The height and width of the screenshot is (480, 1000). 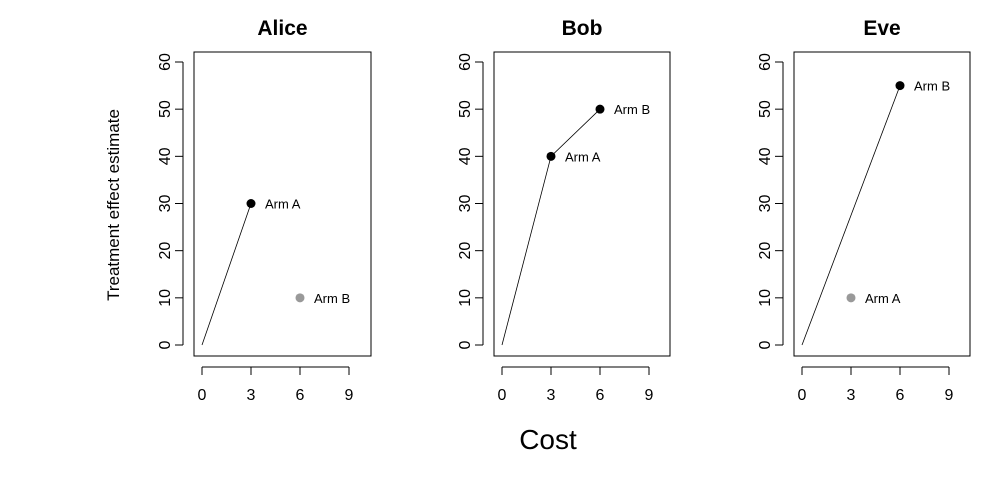 I want to click on panel-title: Alice, so click(x=282, y=28).